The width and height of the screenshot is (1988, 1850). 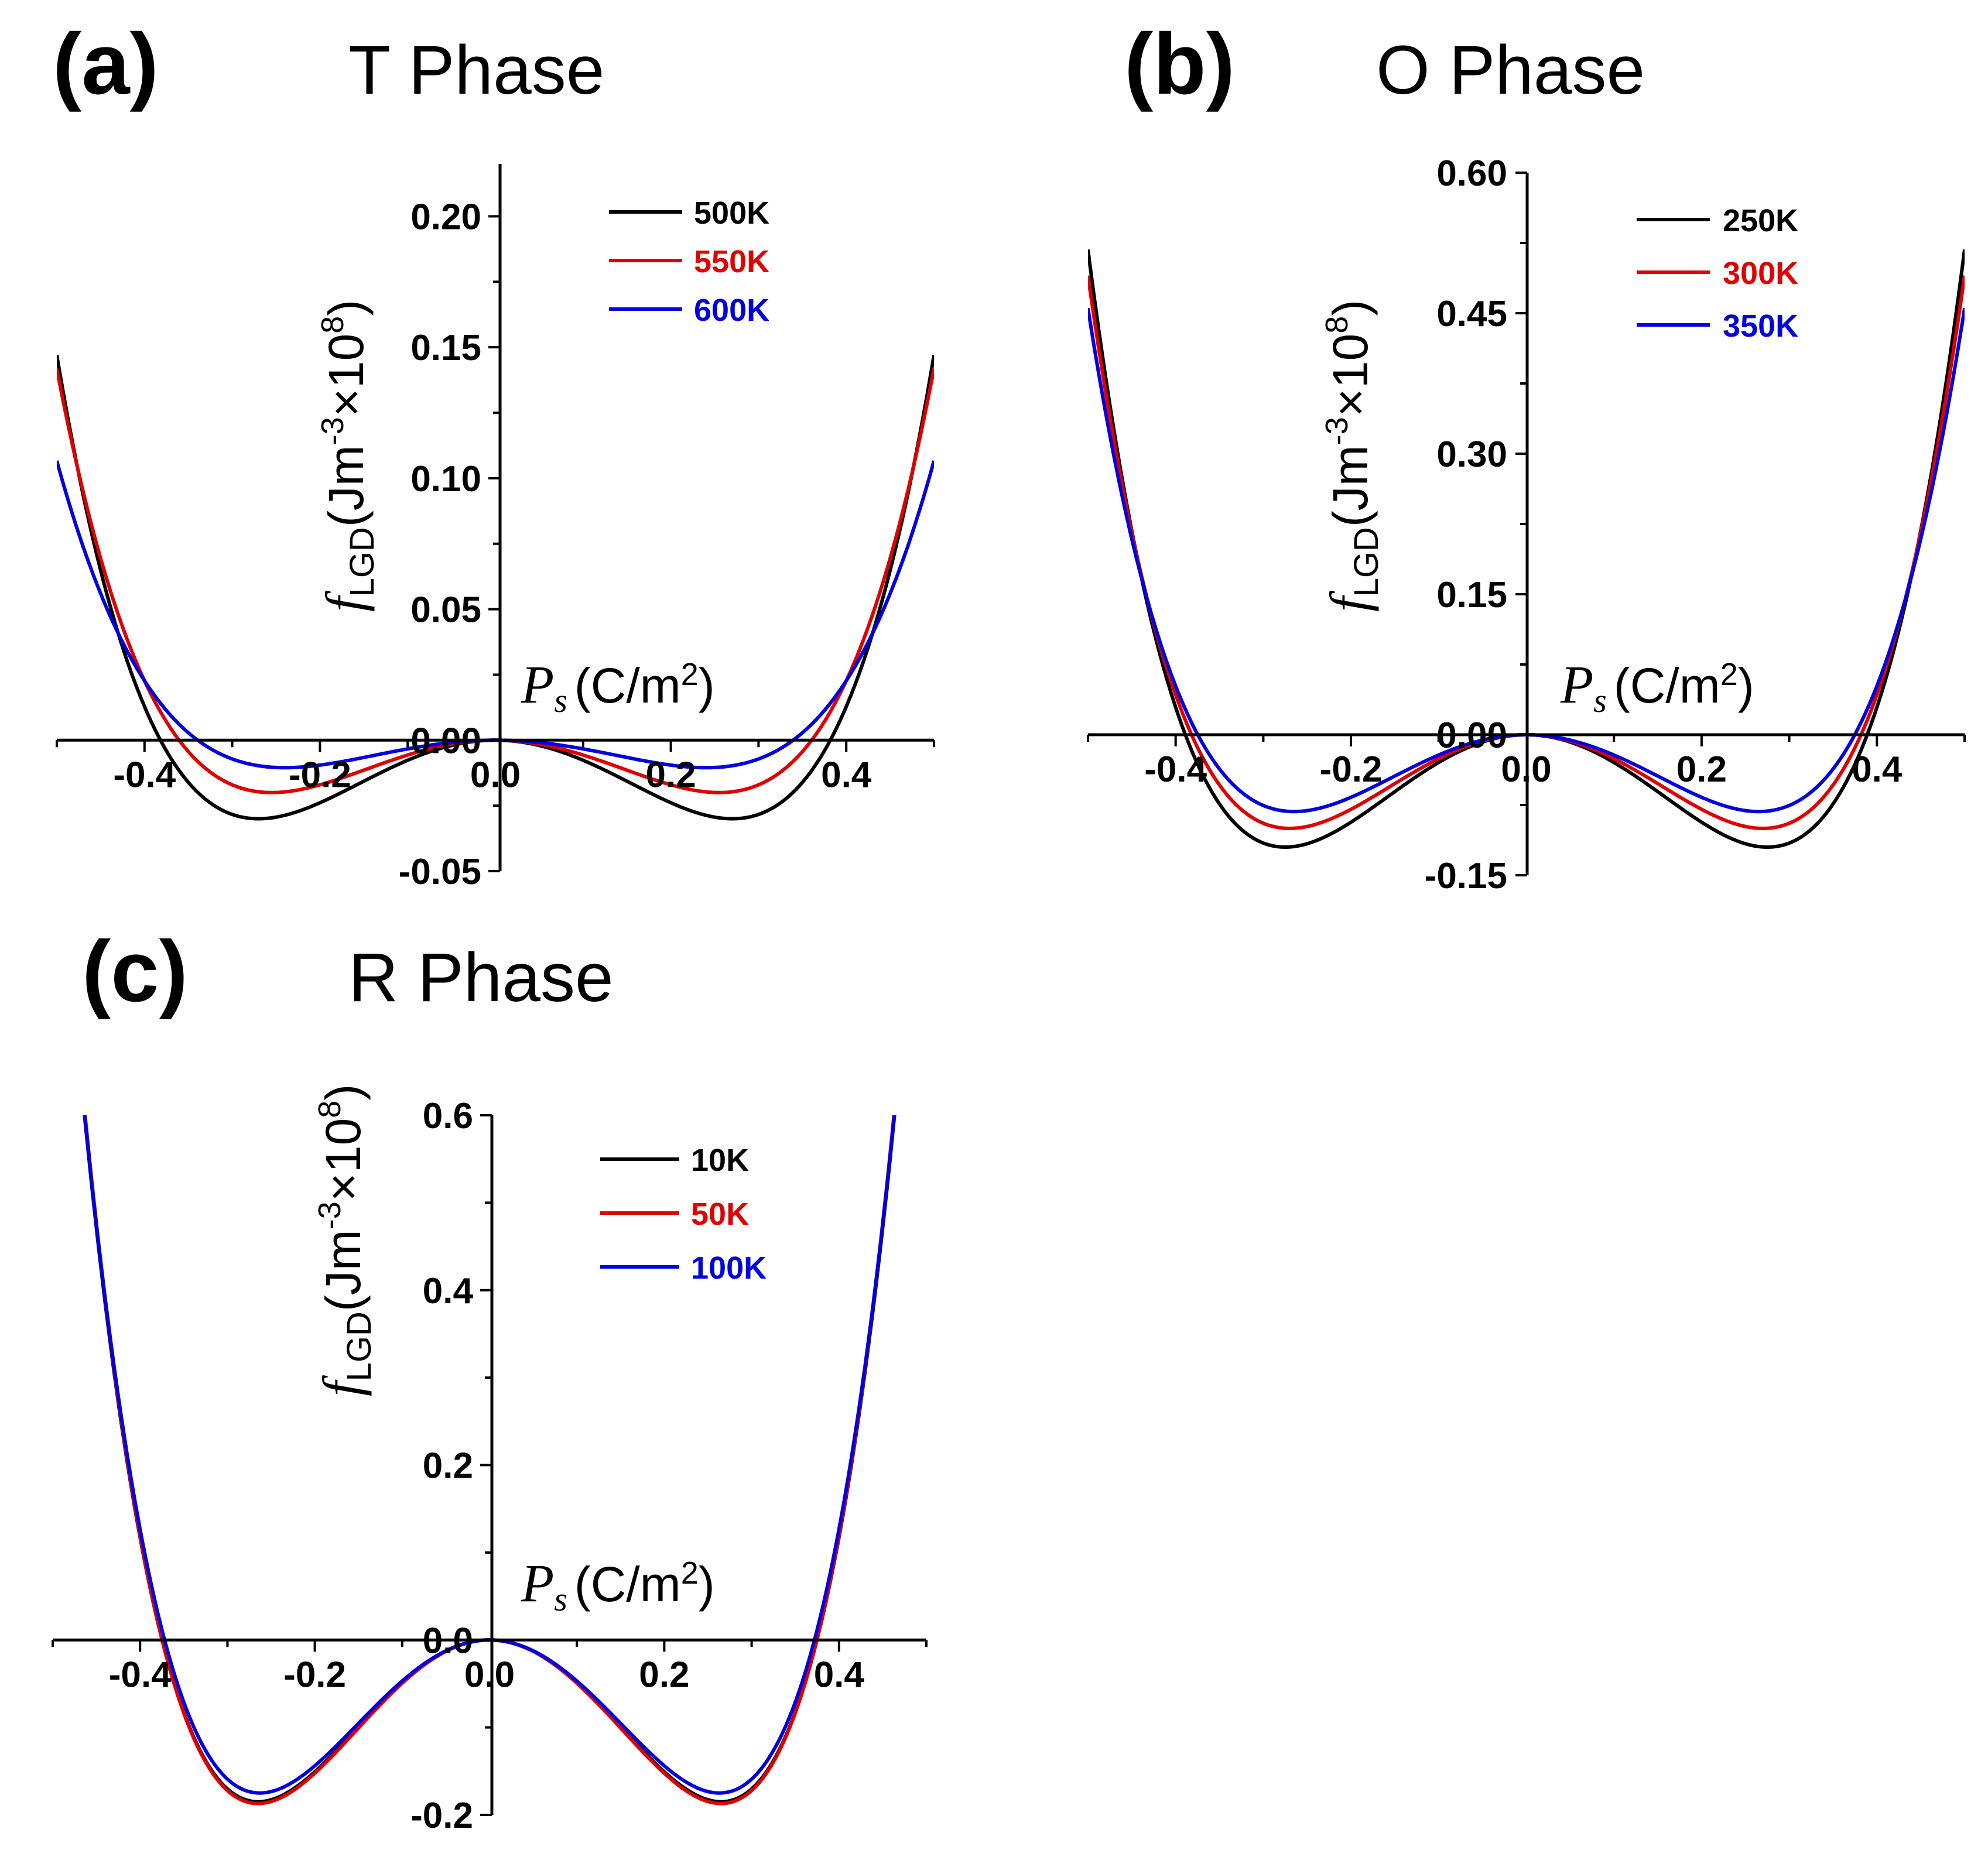 What do you see at coordinates (689, 262) in the screenshot?
I see `legend: 500K 550K 600K` at bounding box center [689, 262].